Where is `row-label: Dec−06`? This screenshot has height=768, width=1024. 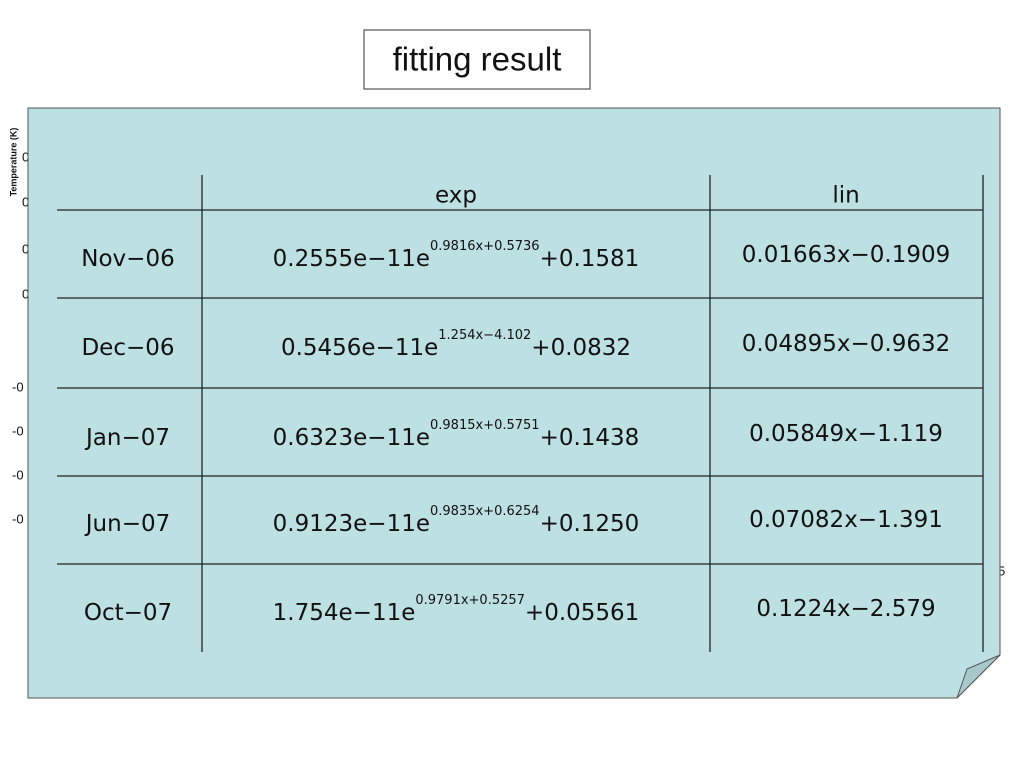 row-label: Dec−06 is located at coordinates (127, 348).